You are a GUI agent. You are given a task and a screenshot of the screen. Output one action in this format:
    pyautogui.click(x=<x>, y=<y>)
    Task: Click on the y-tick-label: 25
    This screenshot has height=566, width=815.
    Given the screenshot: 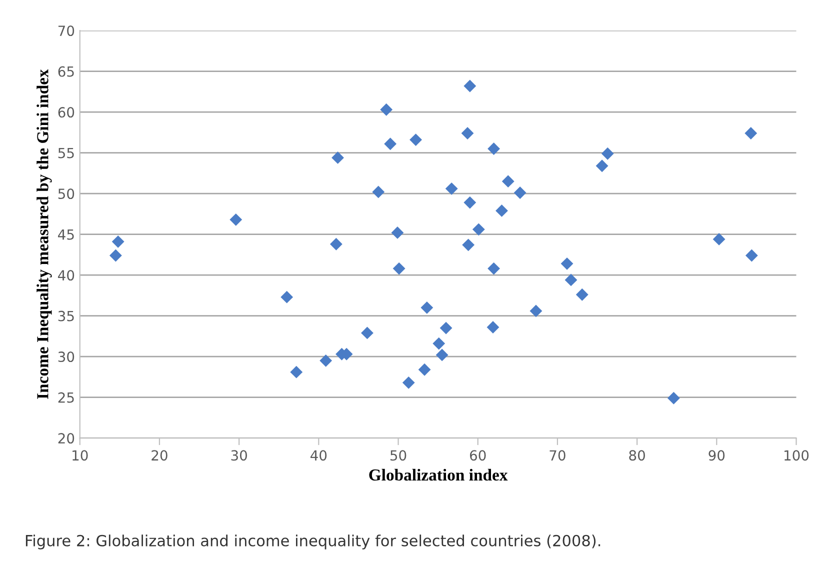 What is the action you would take?
    pyautogui.click(x=66, y=397)
    